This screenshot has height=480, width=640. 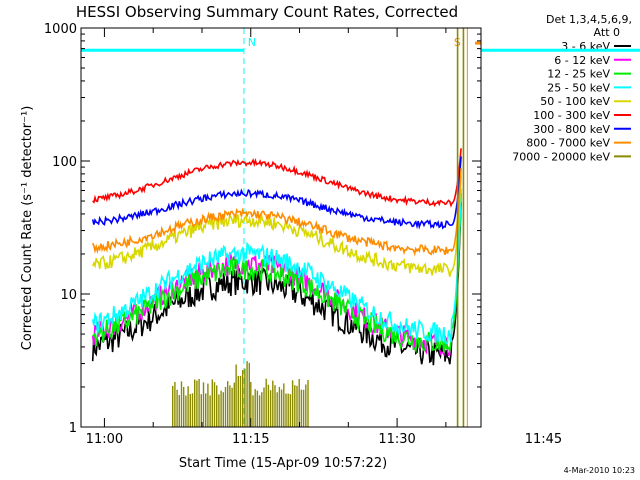 What do you see at coordinates (607, 32) in the screenshot?
I see `legend-header-2: Att 0` at bounding box center [607, 32].